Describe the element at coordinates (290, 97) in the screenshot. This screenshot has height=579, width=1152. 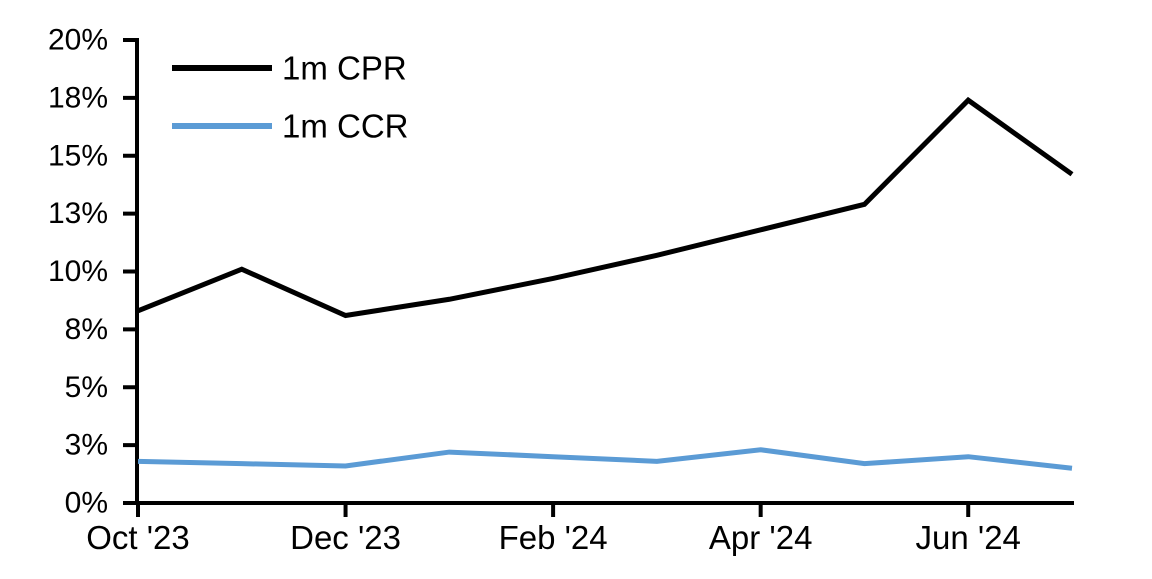
I see `chart-legend: 1m CPR 1m CCR` at that location.